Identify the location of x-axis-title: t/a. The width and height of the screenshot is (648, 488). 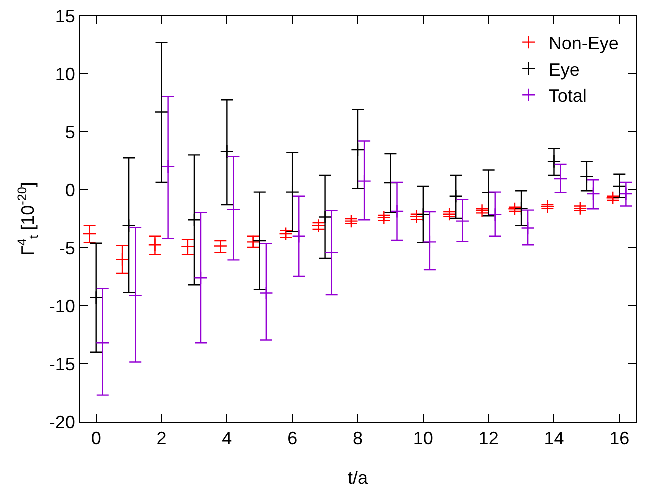
(358, 478).